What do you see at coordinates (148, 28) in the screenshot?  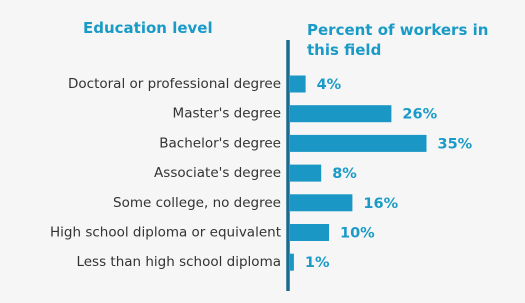 I see `category-title: Education level` at bounding box center [148, 28].